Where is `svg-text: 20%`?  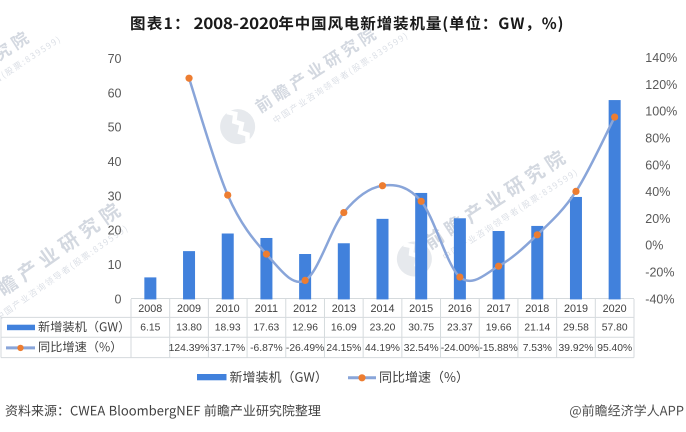 svg-text: 20% is located at coordinates (657, 219).